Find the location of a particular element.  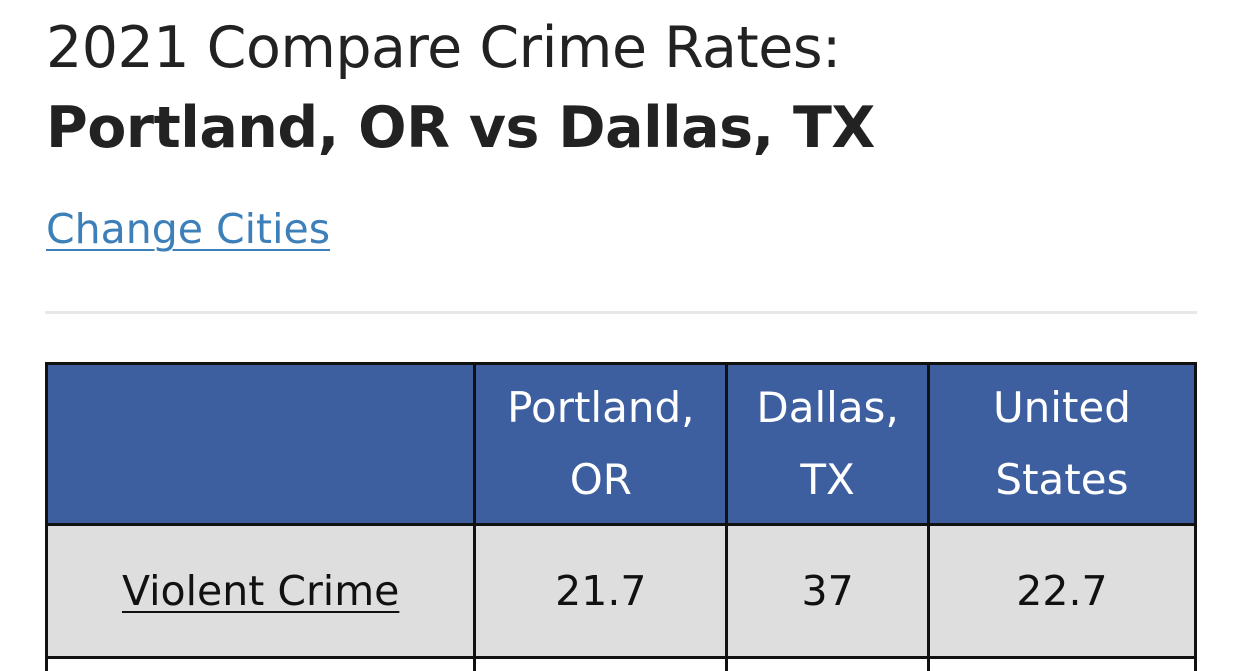

row-label-cell: Violent Crime is located at coordinates (260, 591).